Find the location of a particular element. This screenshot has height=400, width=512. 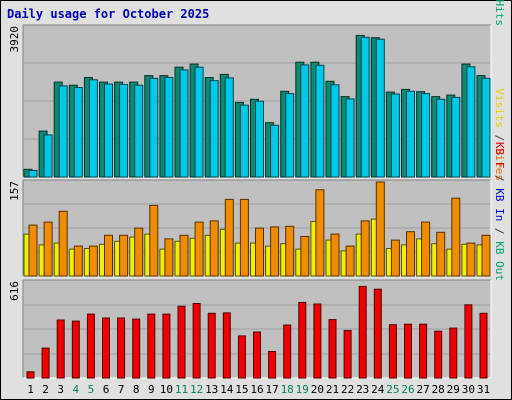

x-tick-label-day-5: 5 is located at coordinates (91, 389).